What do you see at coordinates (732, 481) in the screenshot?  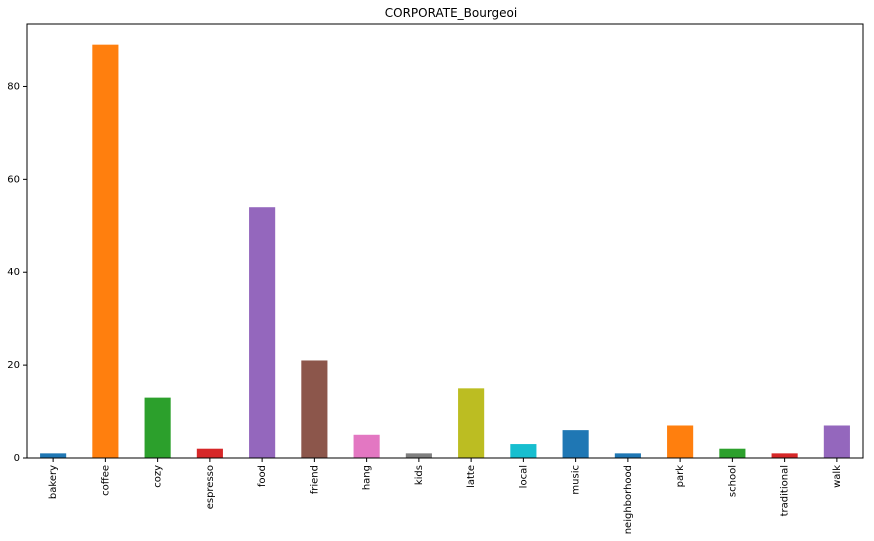 I see `x-tick-label: school` at bounding box center [732, 481].